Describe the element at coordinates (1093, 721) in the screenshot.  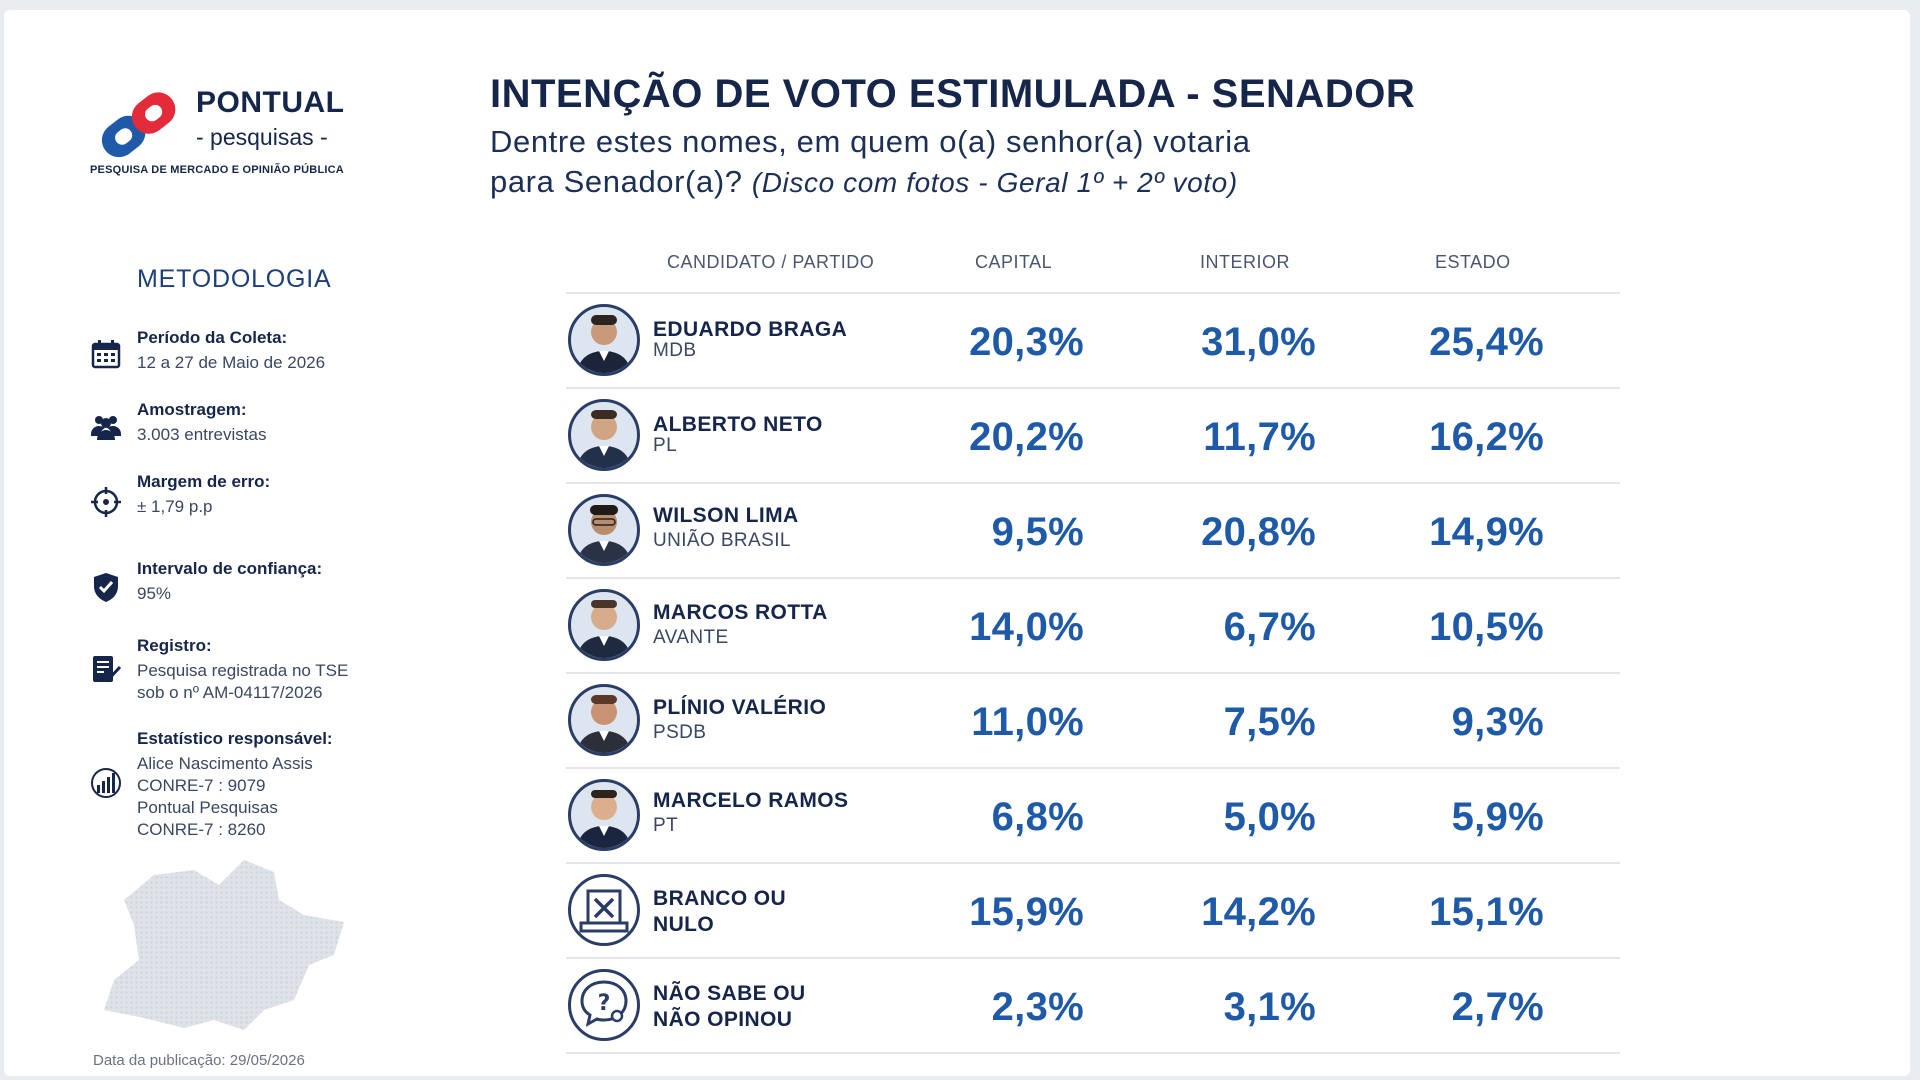
I see `table-row: PLÍNIO VALÉRIO PSDB 11,0% 7,5% 9,3%` at that location.